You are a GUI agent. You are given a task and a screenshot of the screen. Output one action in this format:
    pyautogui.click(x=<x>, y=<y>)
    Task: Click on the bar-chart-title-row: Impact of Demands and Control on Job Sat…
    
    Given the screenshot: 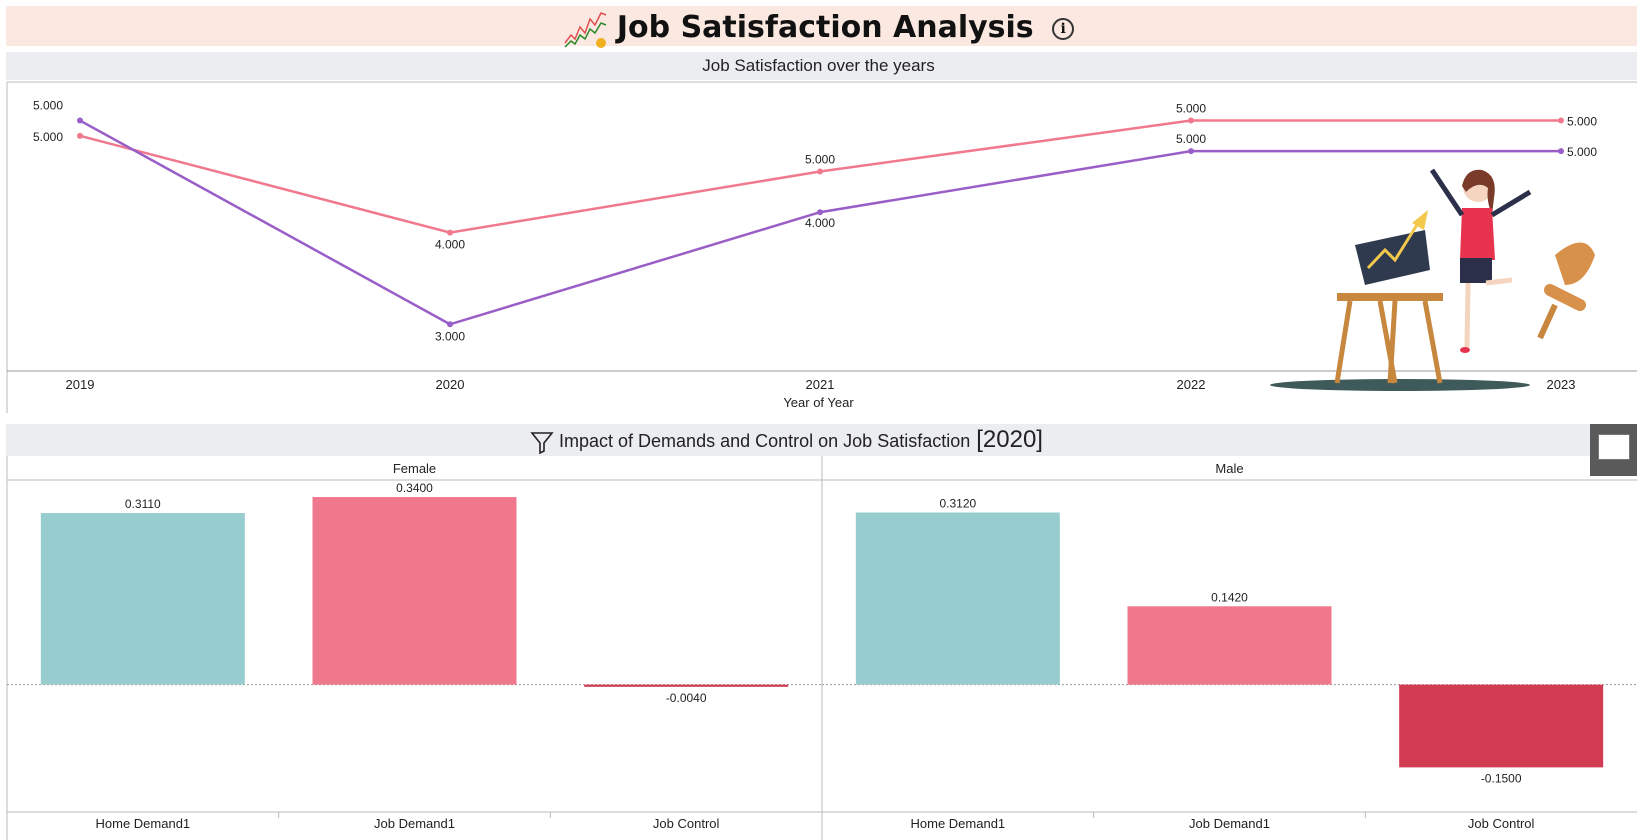 What is the action you would take?
    pyautogui.click(x=786, y=440)
    